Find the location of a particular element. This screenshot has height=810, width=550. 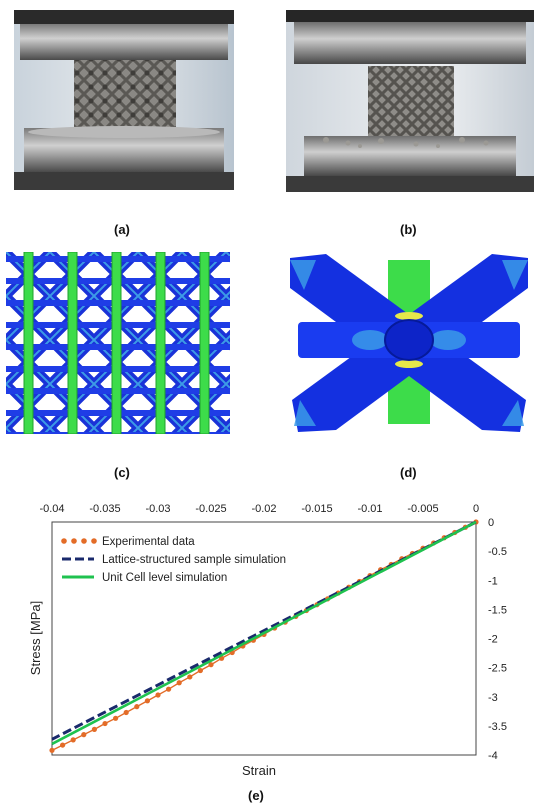

y-tick-label: -0.5 is located at coordinates (497, 552).